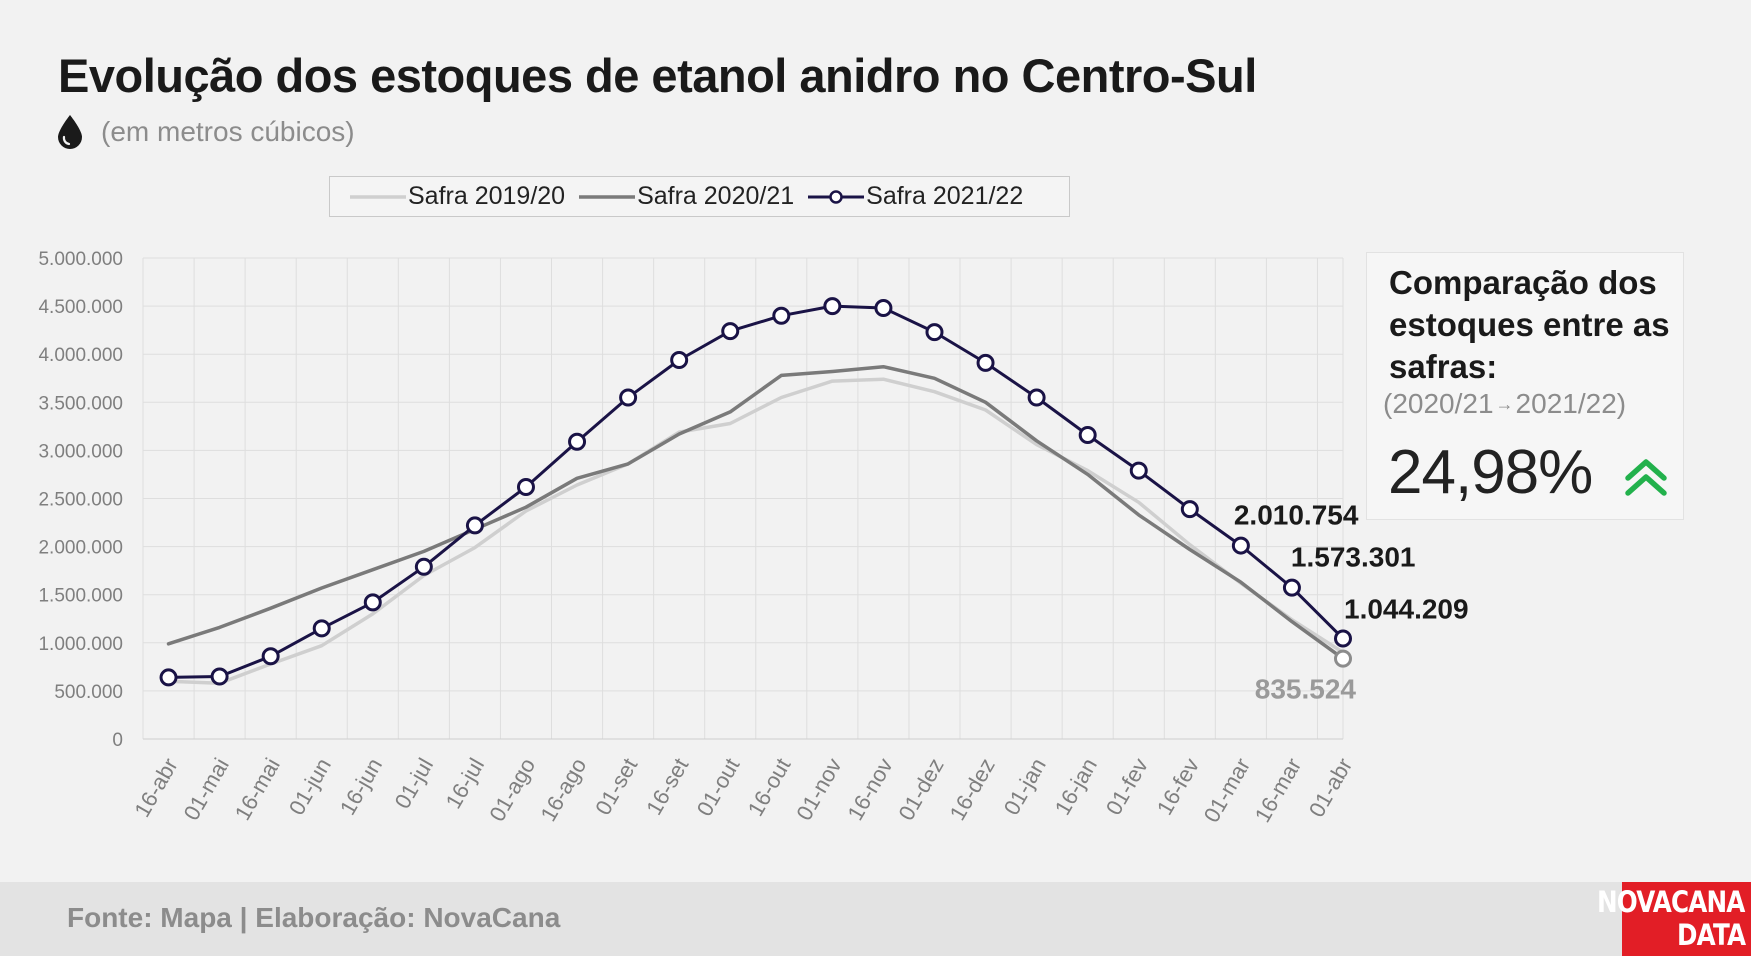 The image size is (1751, 956). What do you see at coordinates (818, 789) in the screenshot?
I see `x-tick-label: 01-nov` at bounding box center [818, 789].